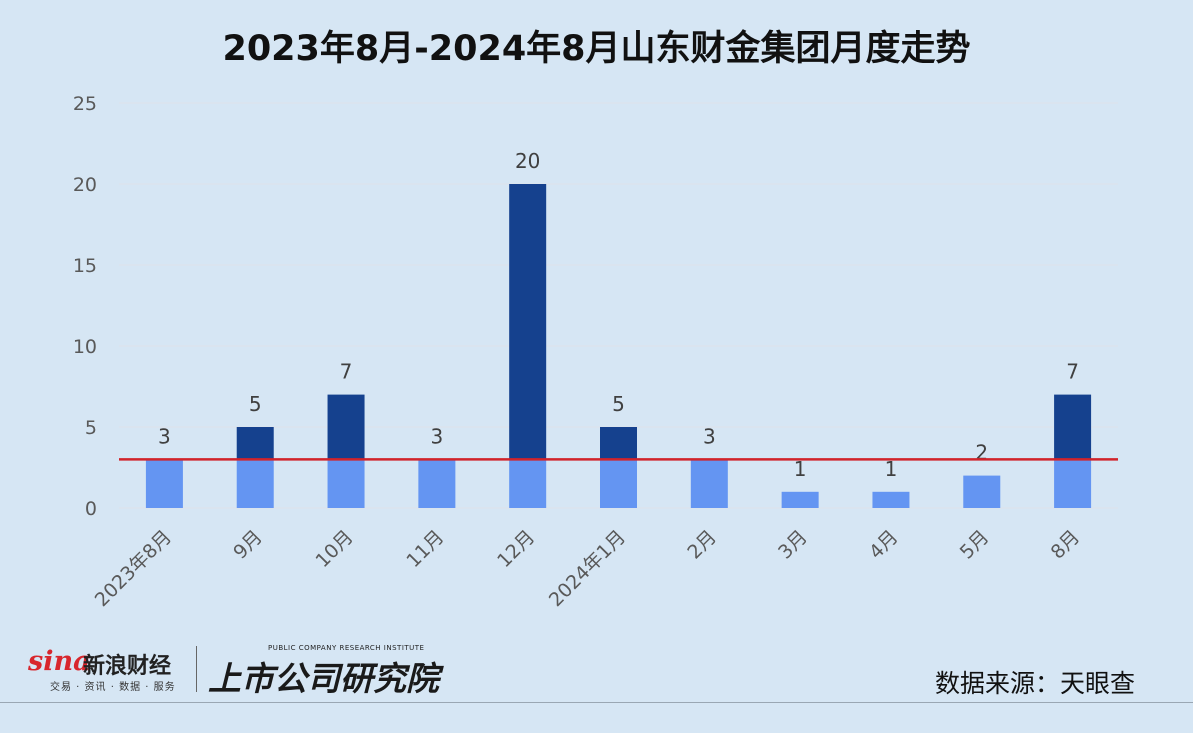 This screenshot has width=1193, height=733. I want to click on sina-finance-tagline: 交易 · 资讯 · 数据 · 服务, so click(113, 687).